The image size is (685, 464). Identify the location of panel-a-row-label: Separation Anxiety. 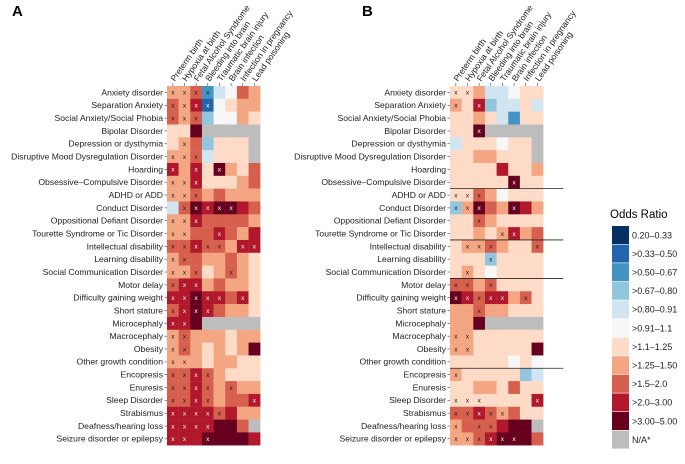
(127, 105).